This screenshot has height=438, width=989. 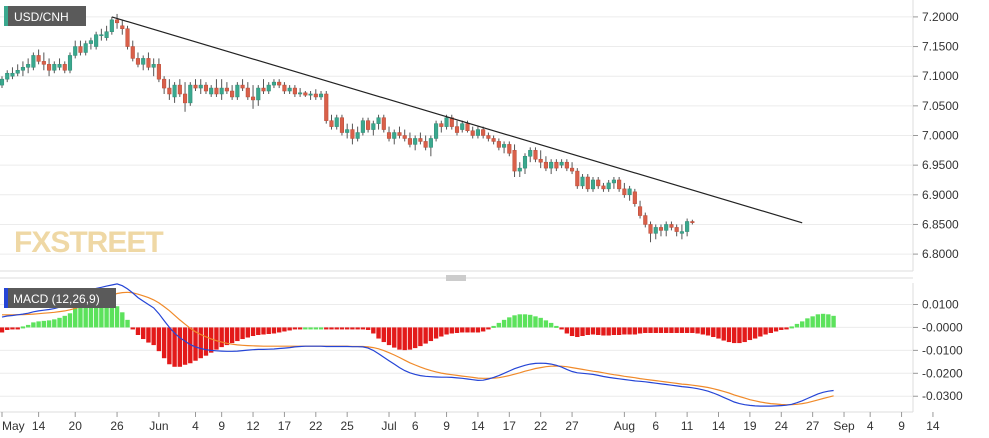 What do you see at coordinates (456, 278) in the screenshot?
I see `pane-splitter` at bounding box center [456, 278].